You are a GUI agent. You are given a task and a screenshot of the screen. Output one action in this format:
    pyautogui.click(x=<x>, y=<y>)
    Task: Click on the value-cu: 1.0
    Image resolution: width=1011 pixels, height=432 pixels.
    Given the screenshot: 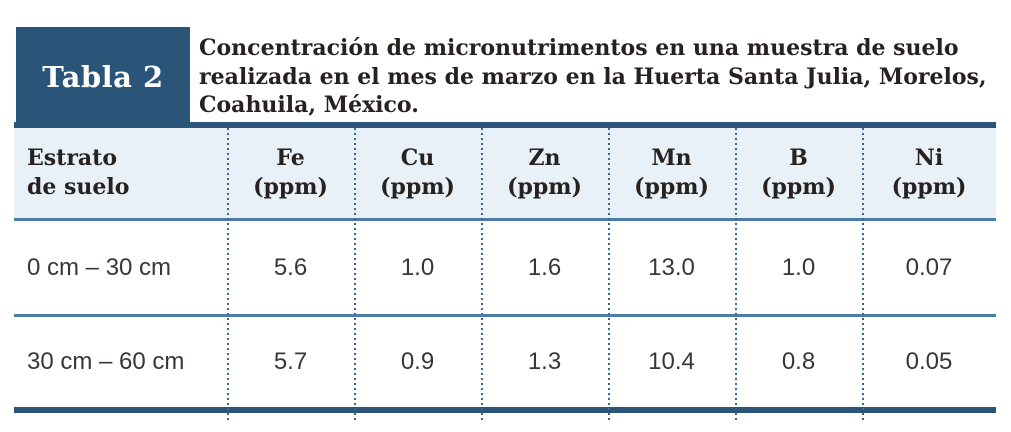 What is the action you would take?
    pyautogui.click(x=417, y=267)
    